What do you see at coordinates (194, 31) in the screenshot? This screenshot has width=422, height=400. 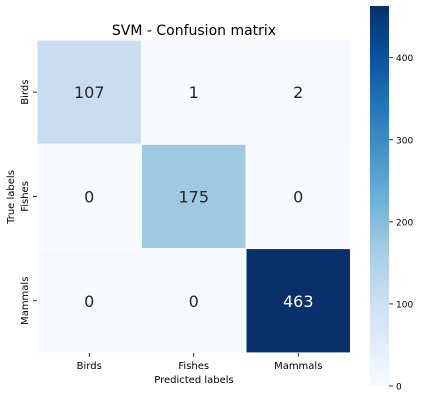 I see `chart-title: SVM - Confusion matrix` at bounding box center [194, 31].